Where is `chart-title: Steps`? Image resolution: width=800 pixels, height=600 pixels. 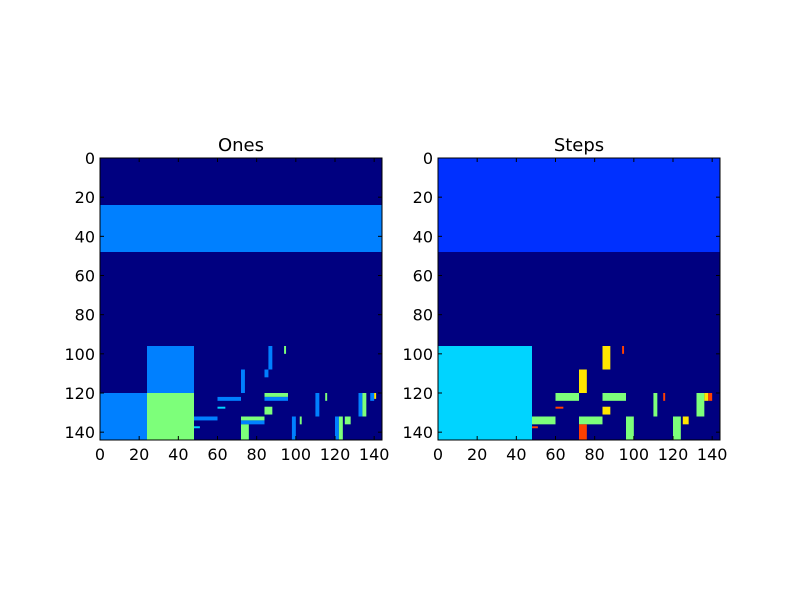
chart-title: Steps is located at coordinates (579, 145).